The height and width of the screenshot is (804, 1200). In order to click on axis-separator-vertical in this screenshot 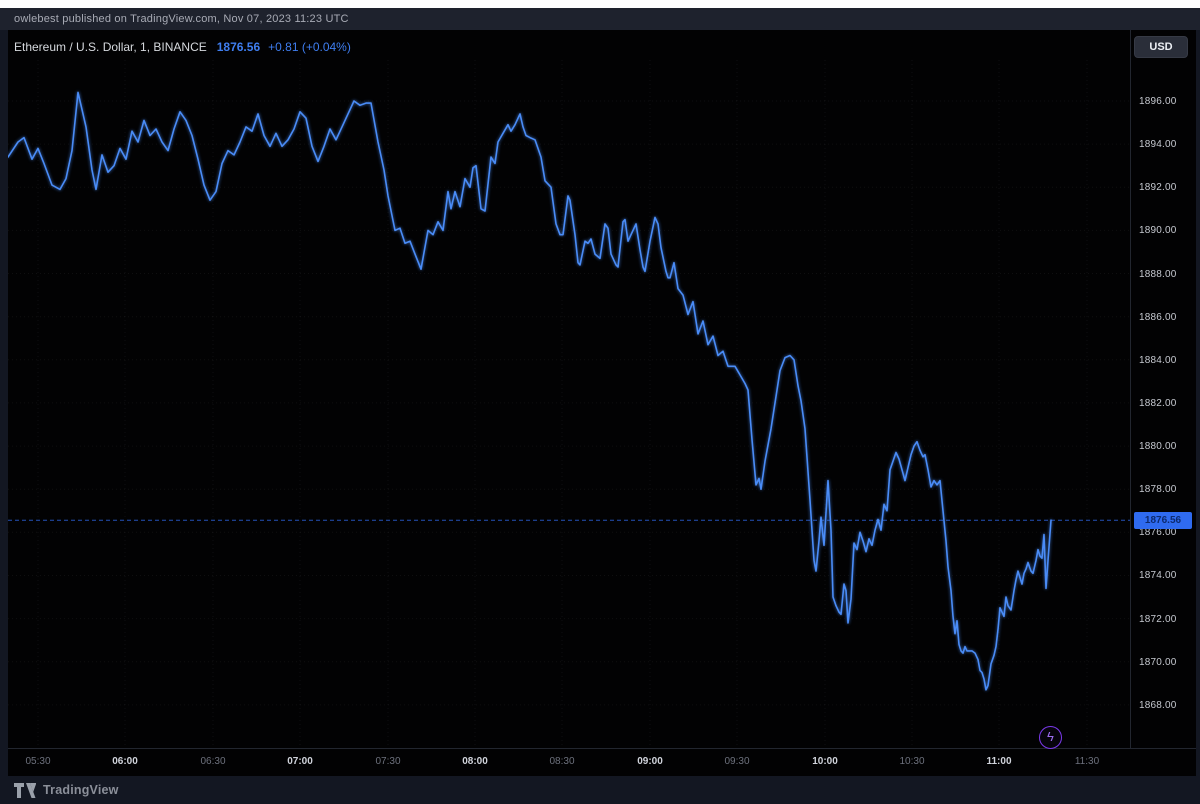, I will do `click(1130, 389)`.